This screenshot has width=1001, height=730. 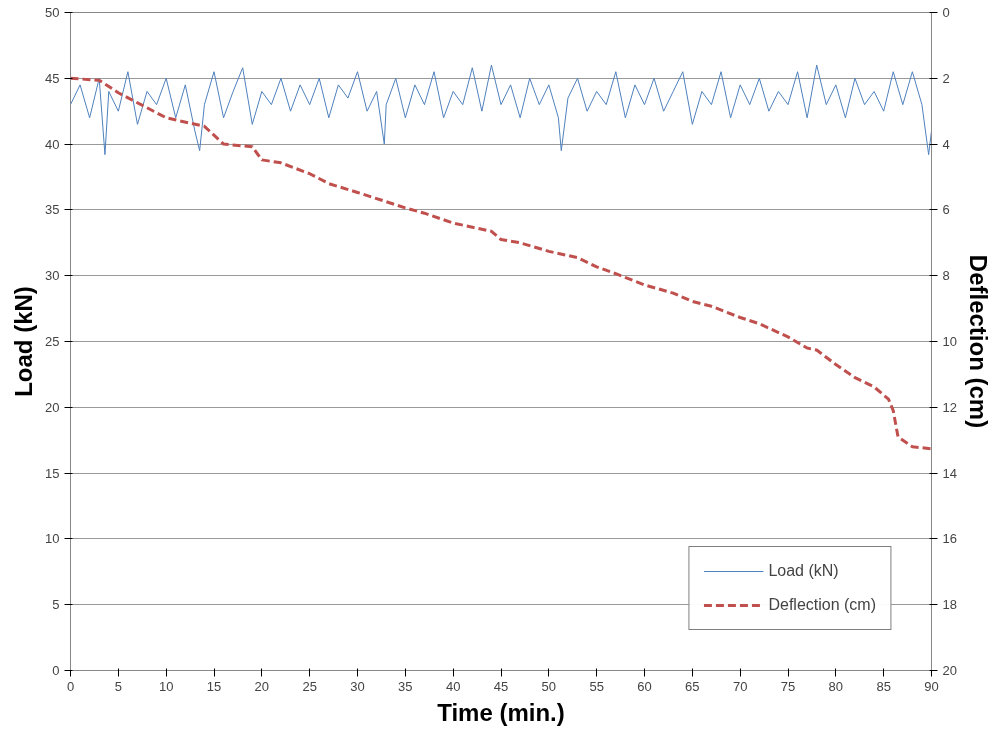 What do you see at coordinates (883, 686) in the screenshot?
I see `x-tick-label: 85` at bounding box center [883, 686].